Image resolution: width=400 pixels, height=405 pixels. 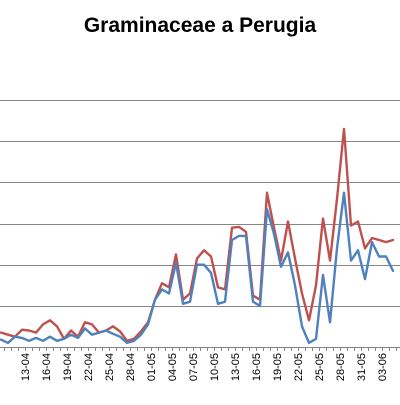 What do you see at coordinates (278, 367) in the screenshot?
I see `x-tick-label: 19-05` at bounding box center [278, 367].